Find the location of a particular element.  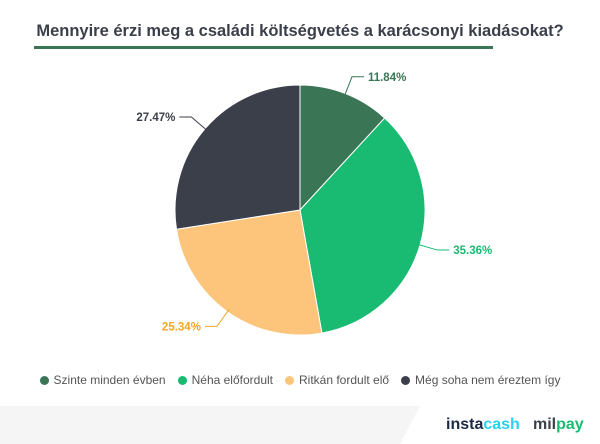

legend-item: Szinte minden évben is located at coordinates (102, 380).